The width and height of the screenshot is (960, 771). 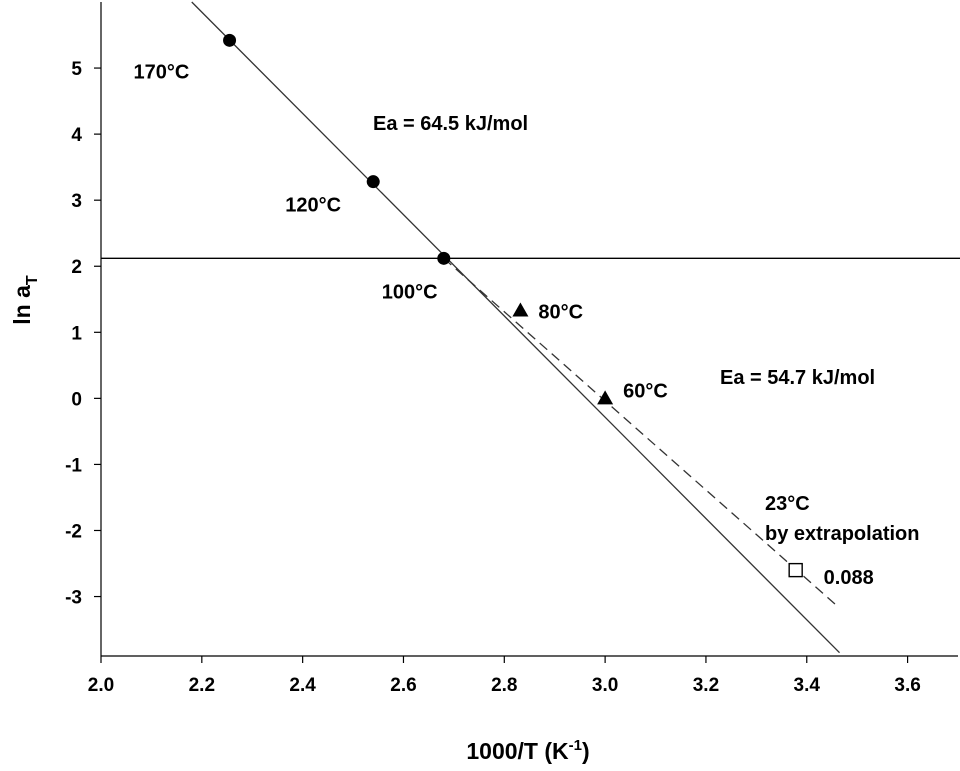 What do you see at coordinates (25, 300) in the screenshot?
I see `y-axis-title: ln aT` at bounding box center [25, 300].